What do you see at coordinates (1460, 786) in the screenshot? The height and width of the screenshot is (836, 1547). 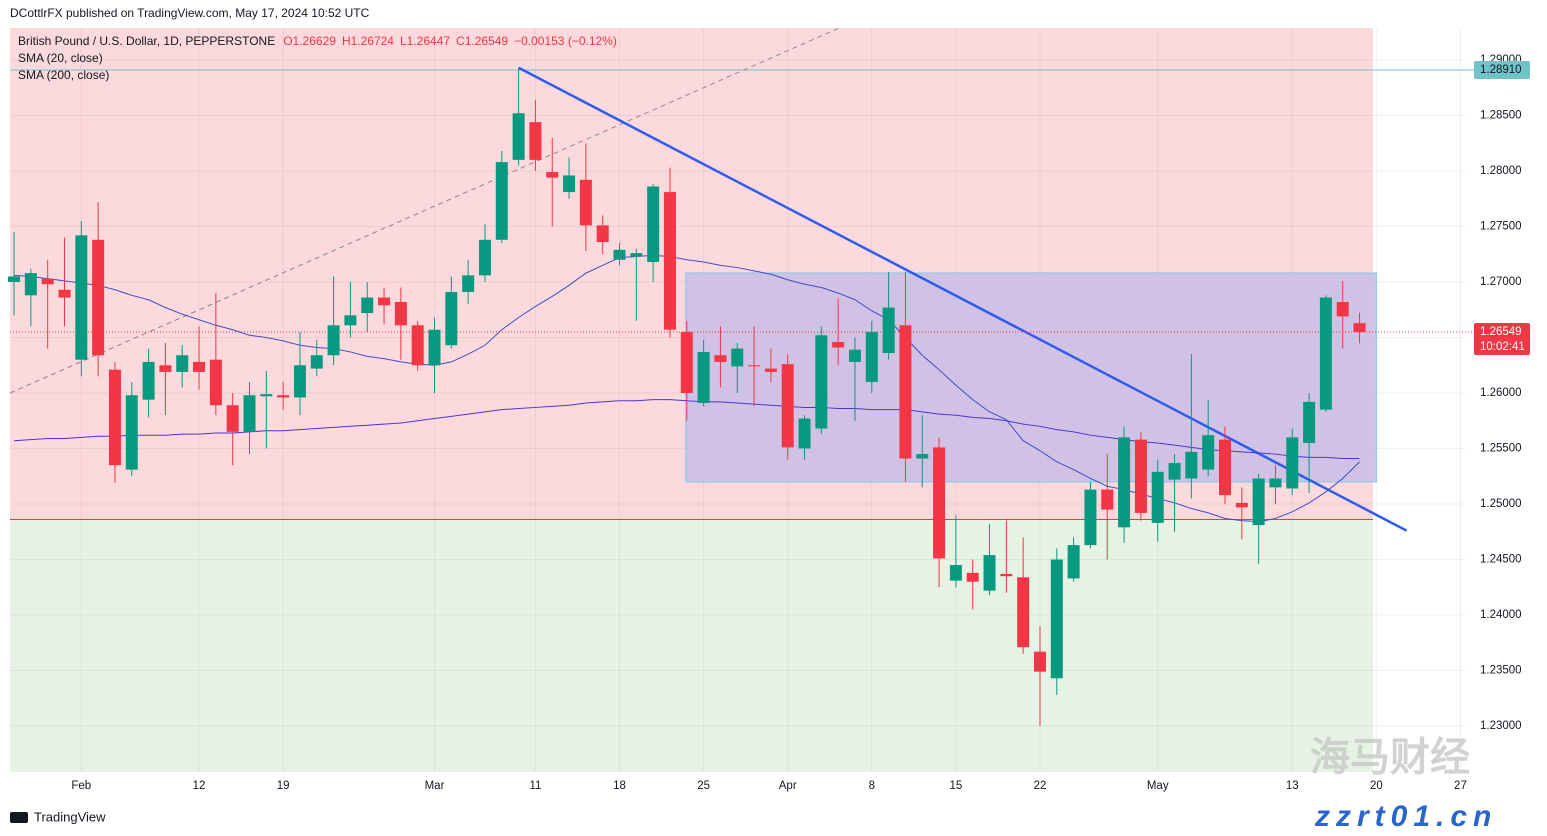 I see `x-tick-label: 27` at bounding box center [1460, 786].